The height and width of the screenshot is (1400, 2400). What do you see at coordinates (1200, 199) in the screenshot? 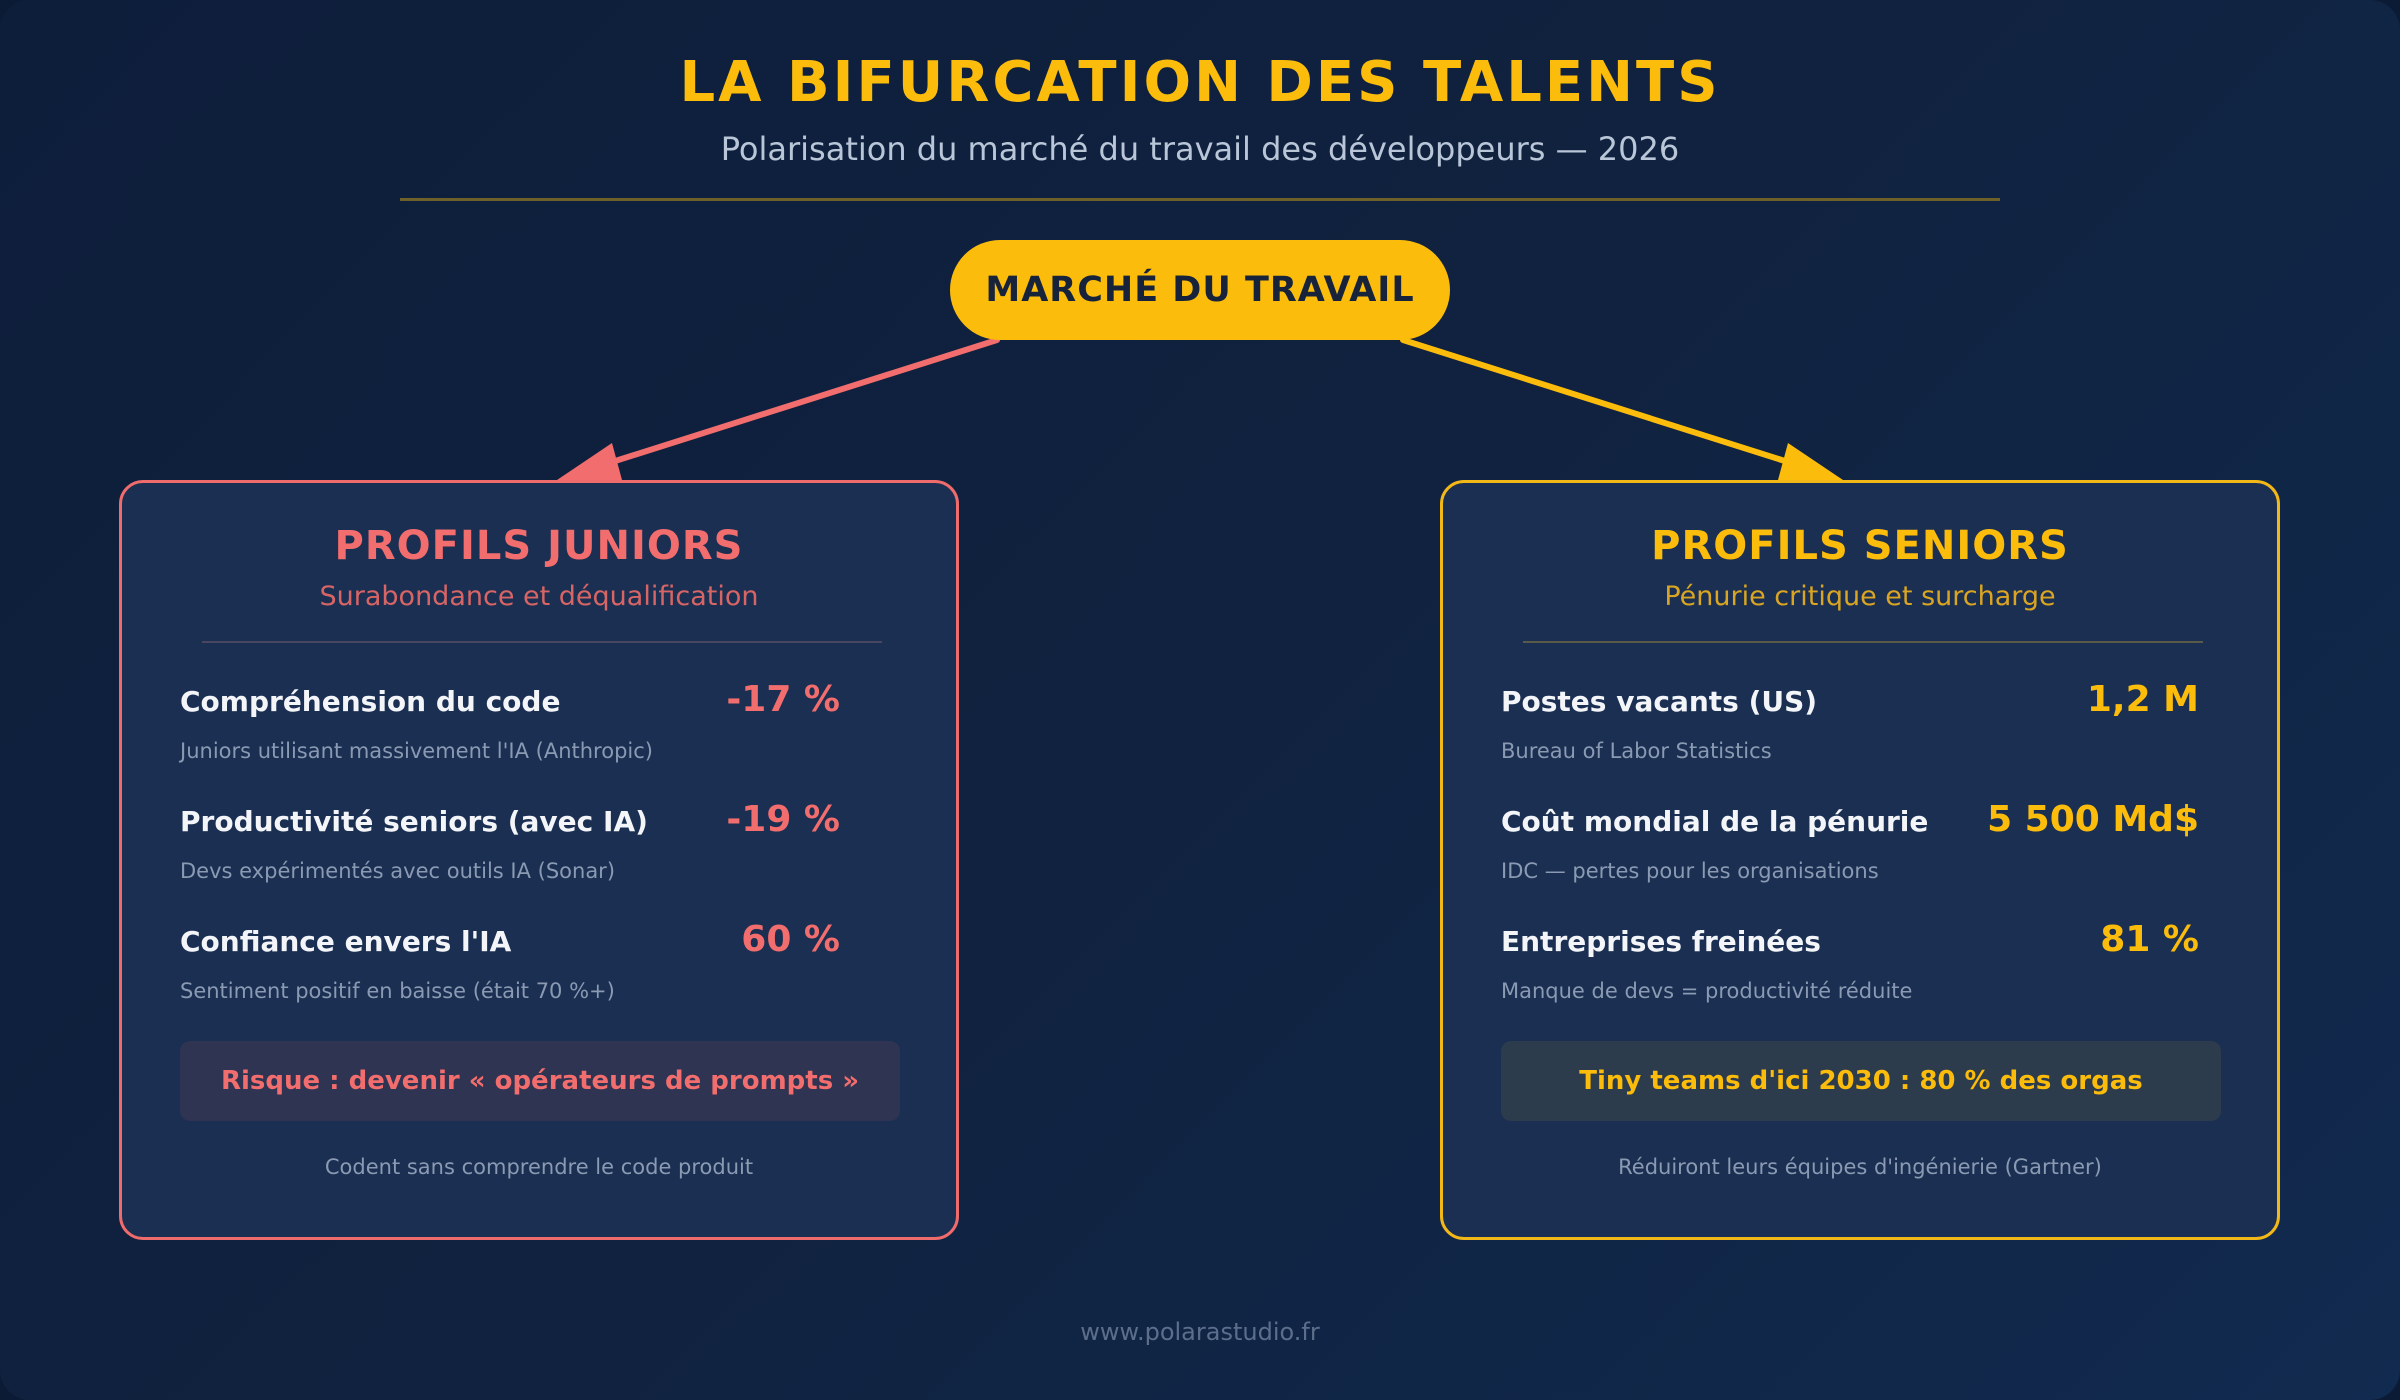
I see `title-divider` at bounding box center [1200, 199].